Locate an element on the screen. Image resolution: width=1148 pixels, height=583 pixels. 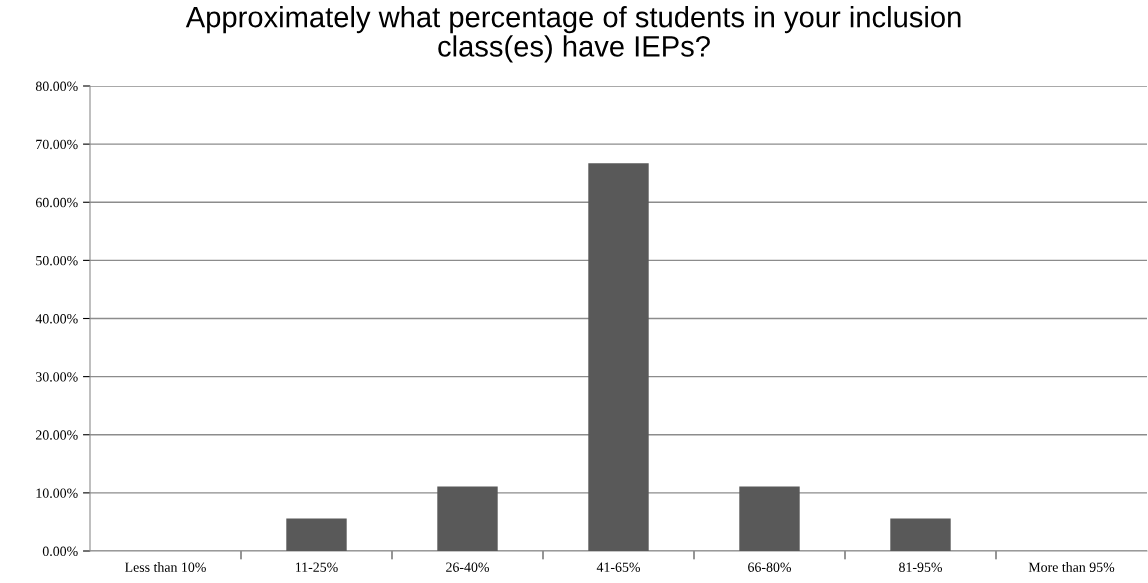
y-tick-label: 30.00% is located at coordinates (57, 377).